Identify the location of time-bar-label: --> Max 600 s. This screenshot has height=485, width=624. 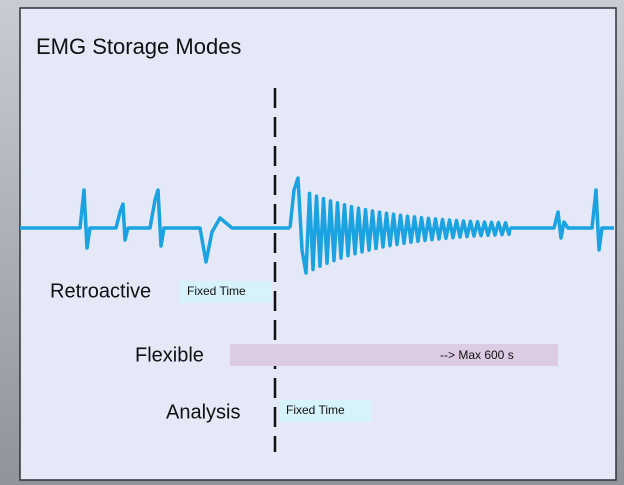
(477, 355).